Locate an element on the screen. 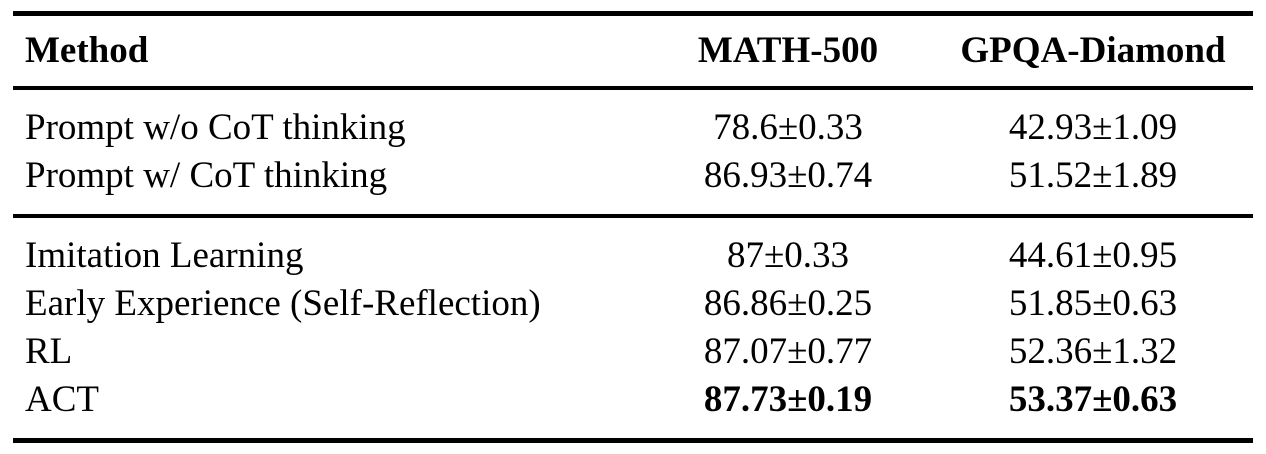 This screenshot has height=454, width=1266. method-cell: RL is located at coordinates (49, 351).